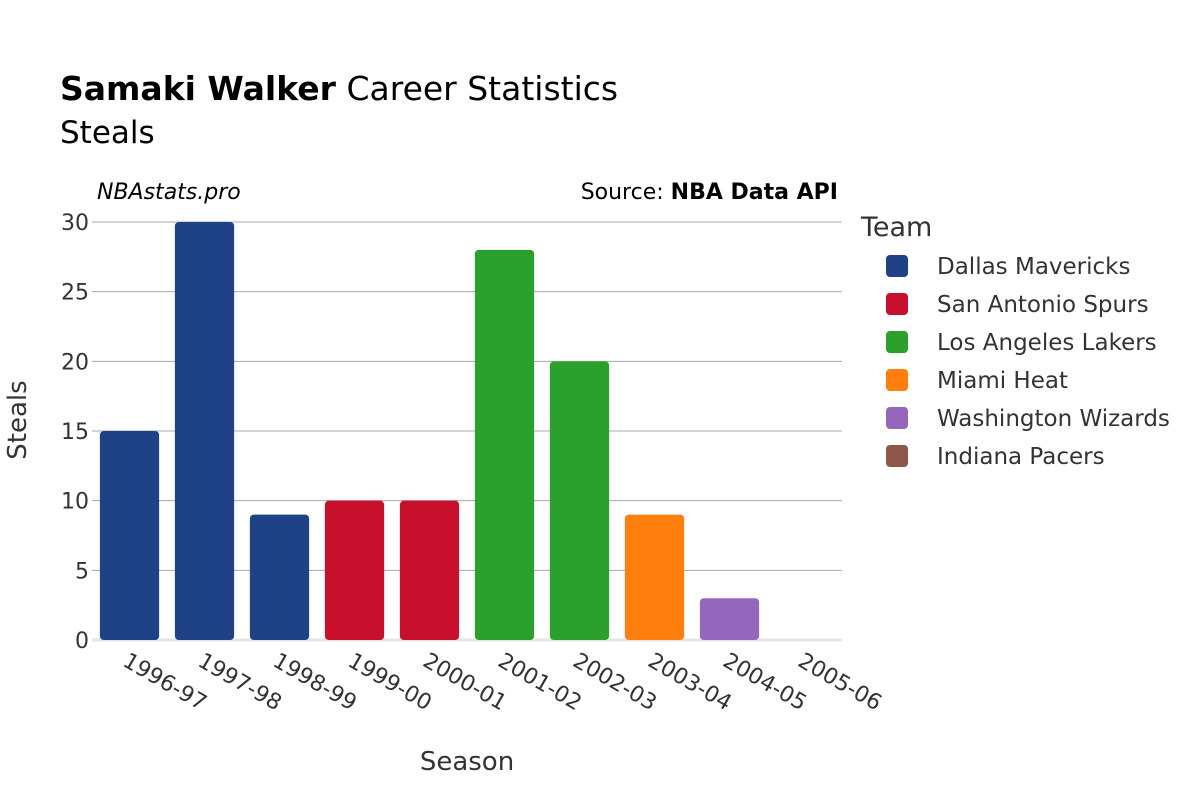 This screenshot has width=1200, height=800. Describe the element at coordinates (465, 683) in the screenshot. I see `x-tick-label: 2000-01` at that location.